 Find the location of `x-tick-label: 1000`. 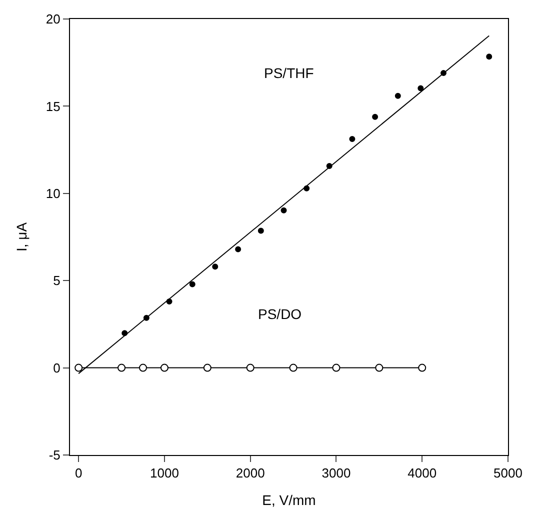

x-tick-label: 1000 is located at coordinates (164, 473).